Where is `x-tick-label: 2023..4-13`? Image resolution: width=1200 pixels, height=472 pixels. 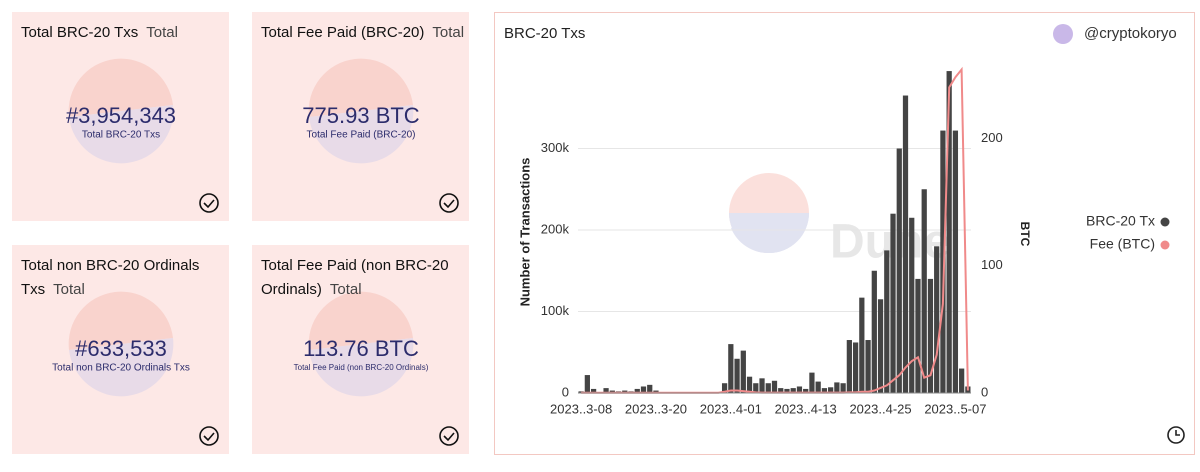
x-tick-label: 2023..4-13 is located at coordinates (806, 408).